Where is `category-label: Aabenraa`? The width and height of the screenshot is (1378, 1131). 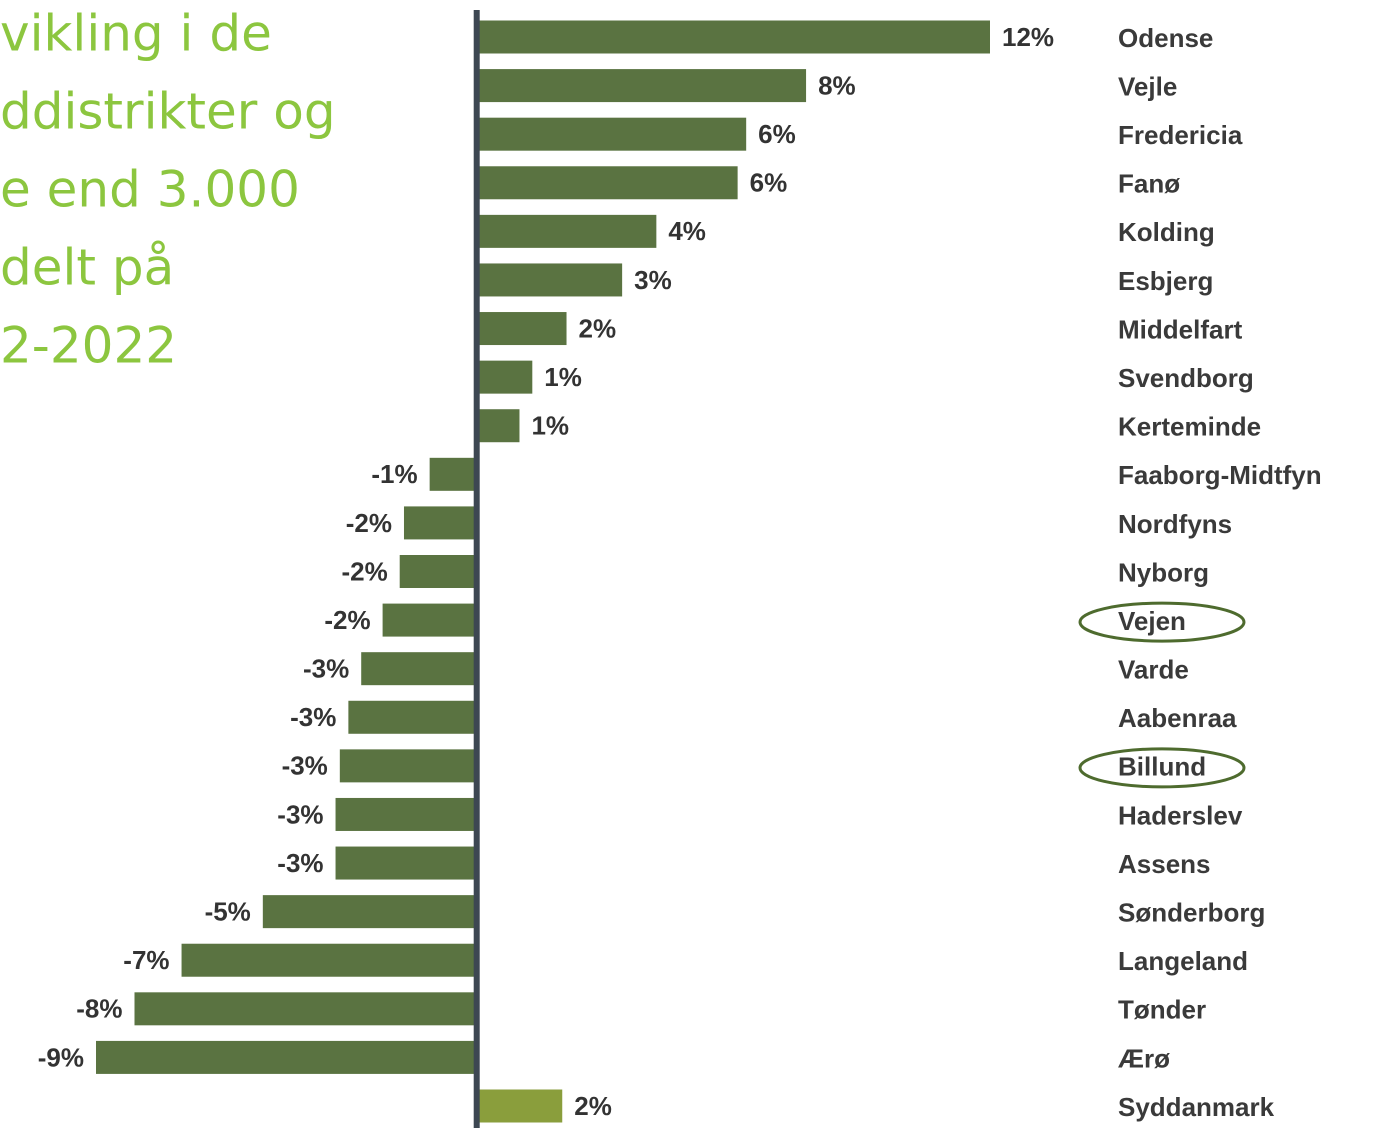 category-label: Aabenraa is located at coordinates (1177, 718).